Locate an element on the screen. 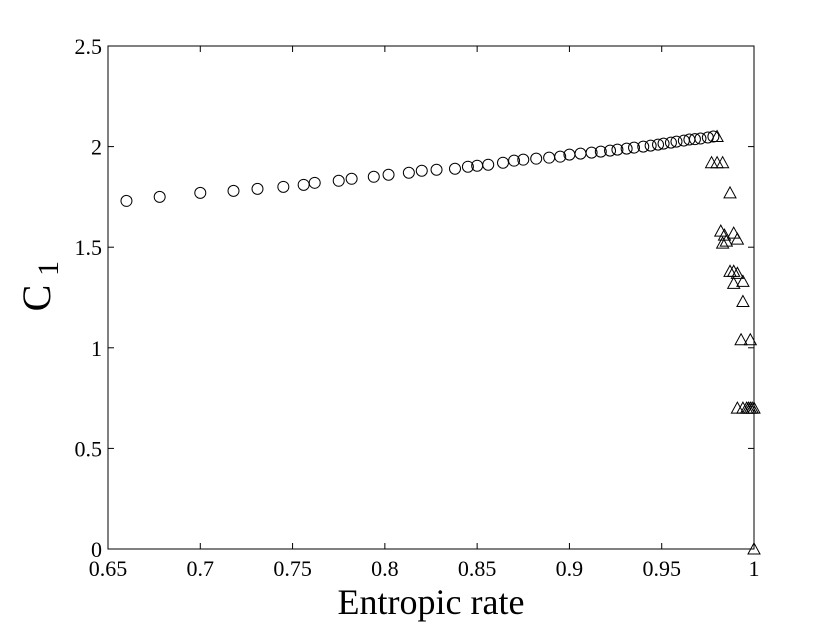  x-tick-label: 0.65 is located at coordinates (108, 568).